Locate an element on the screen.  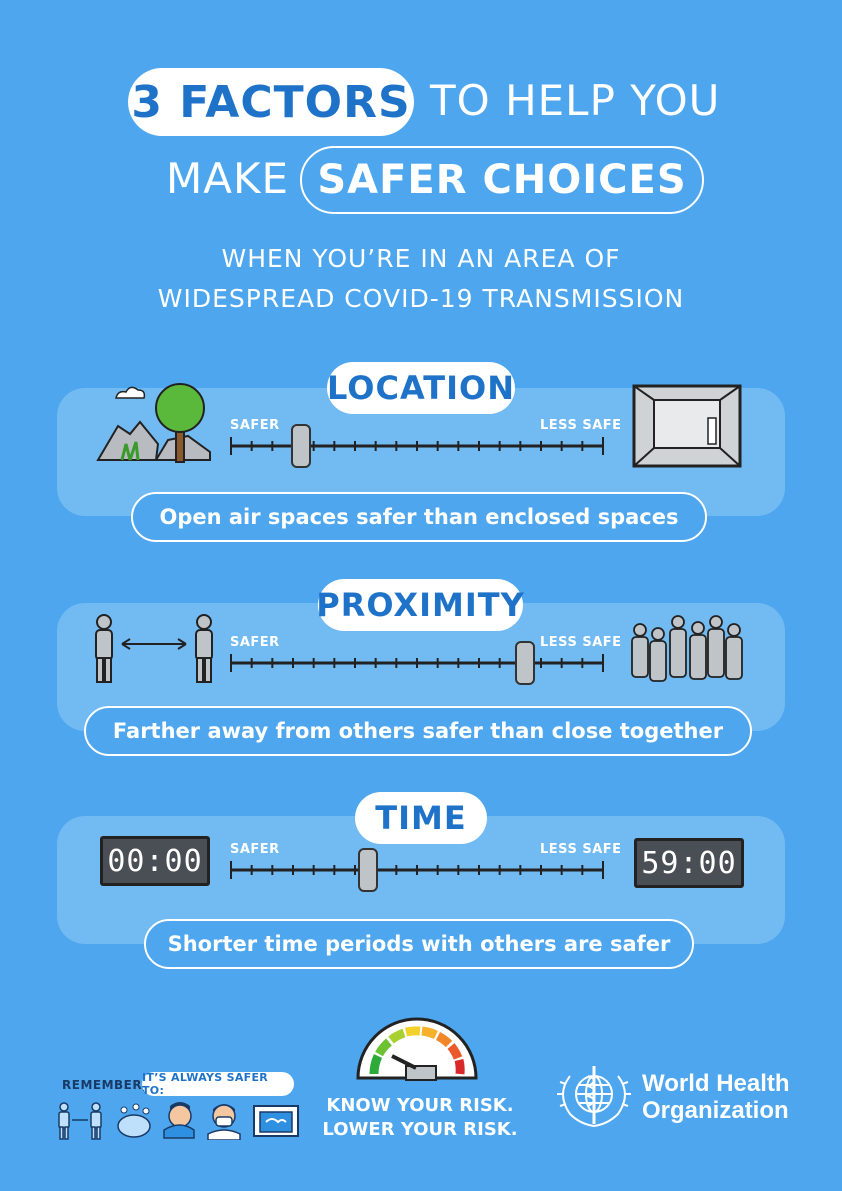
mask-icon is located at coordinates (224, 1122).